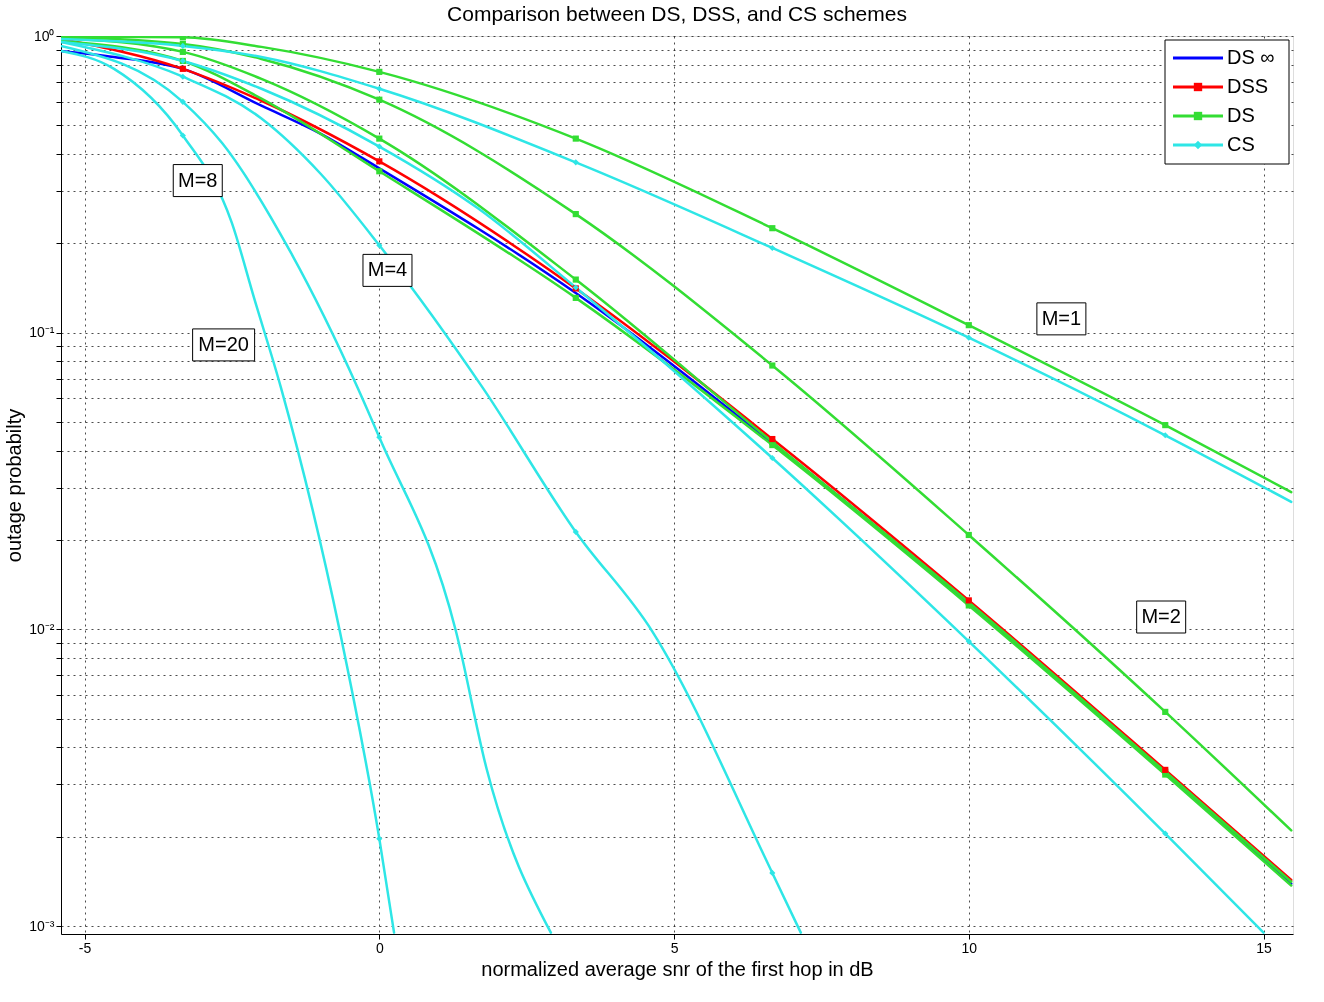 This screenshot has height=1002, width=1324. Describe the element at coordinates (1061, 317) in the screenshot. I see `annotation: M=1` at that location.